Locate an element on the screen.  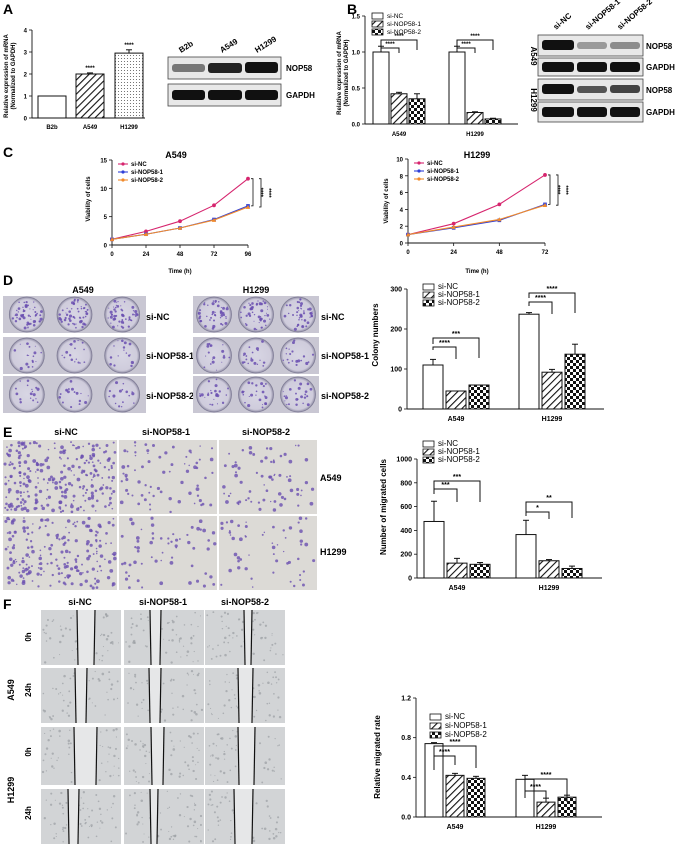
y-tick-label: 1.5 is located at coordinates (356, 18).